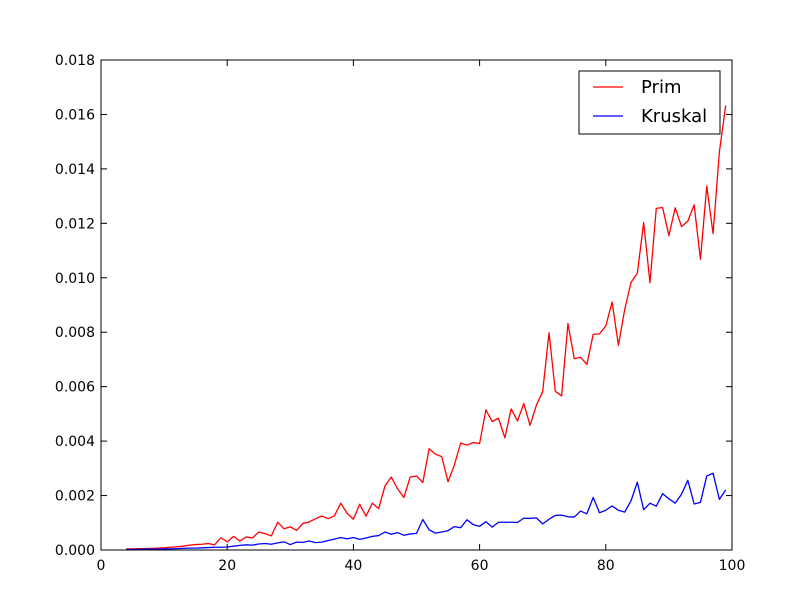 The image size is (812, 612). I want to click on legend: Prim Kruskal, so click(649, 102).